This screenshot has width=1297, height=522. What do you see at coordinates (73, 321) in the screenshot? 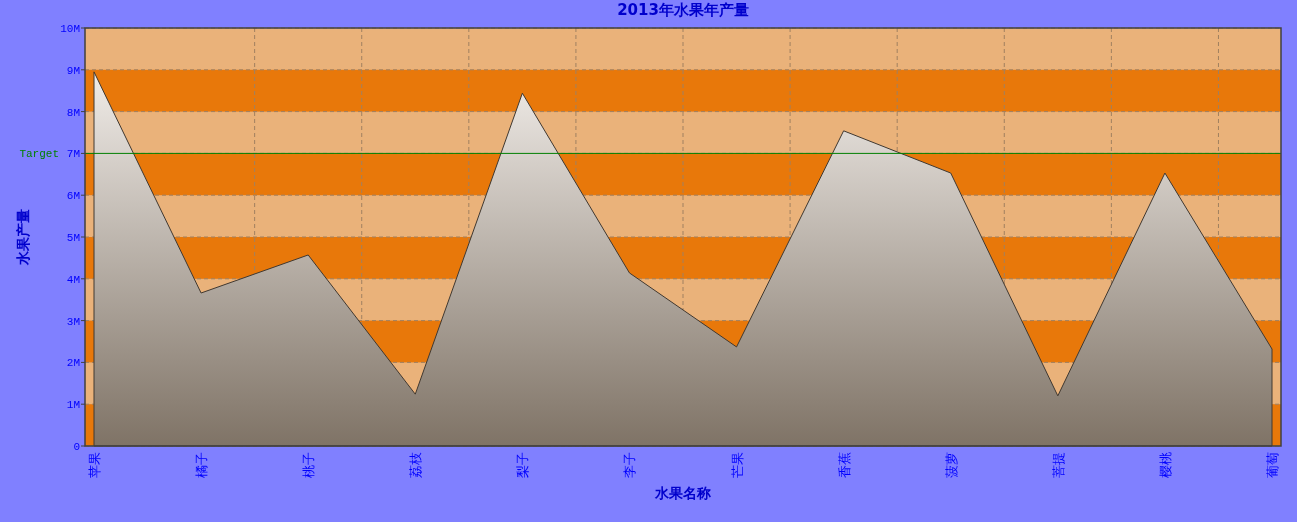
I see `y-tick-label: 3M` at bounding box center [73, 321].